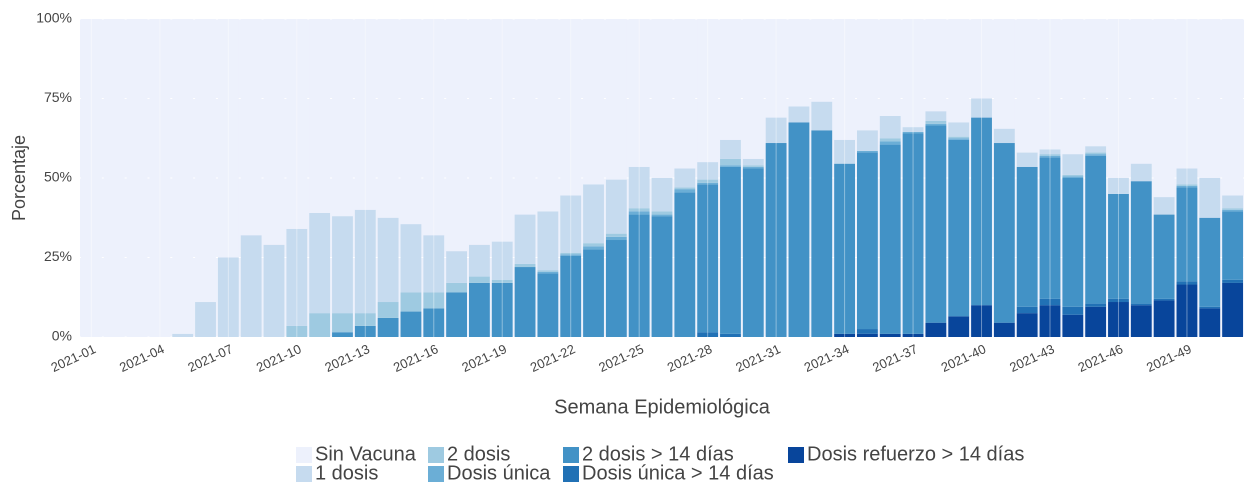 The width and height of the screenshot is (1244, 483). What do you see at coordinates (895, 358) in the screenshot?
I see `x-tick-label: 2021-37` at bounding box center [895, 358].